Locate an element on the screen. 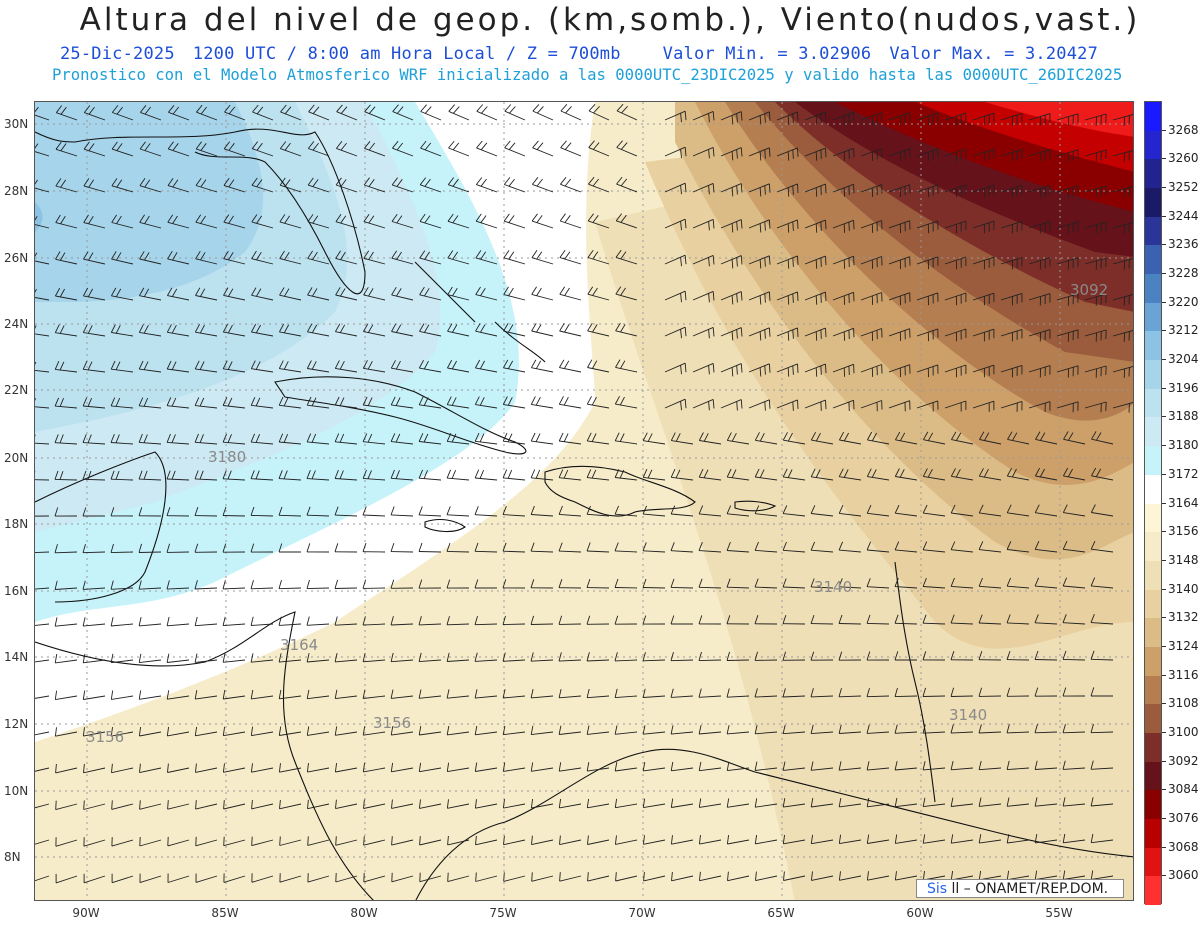 This screenshot has height=927, width=1200. contour-label-3140-a: 3140 is located at coordinates (833, 587).